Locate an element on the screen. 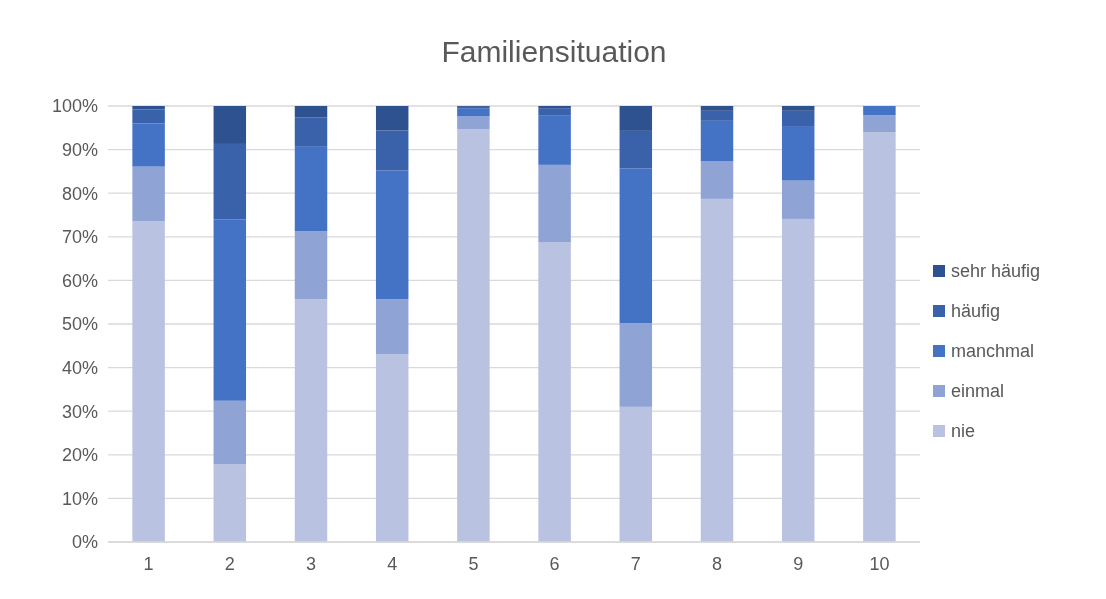 The image size is (1106, 599). y-tick-label: 70% is located at coordinates (79, 237).